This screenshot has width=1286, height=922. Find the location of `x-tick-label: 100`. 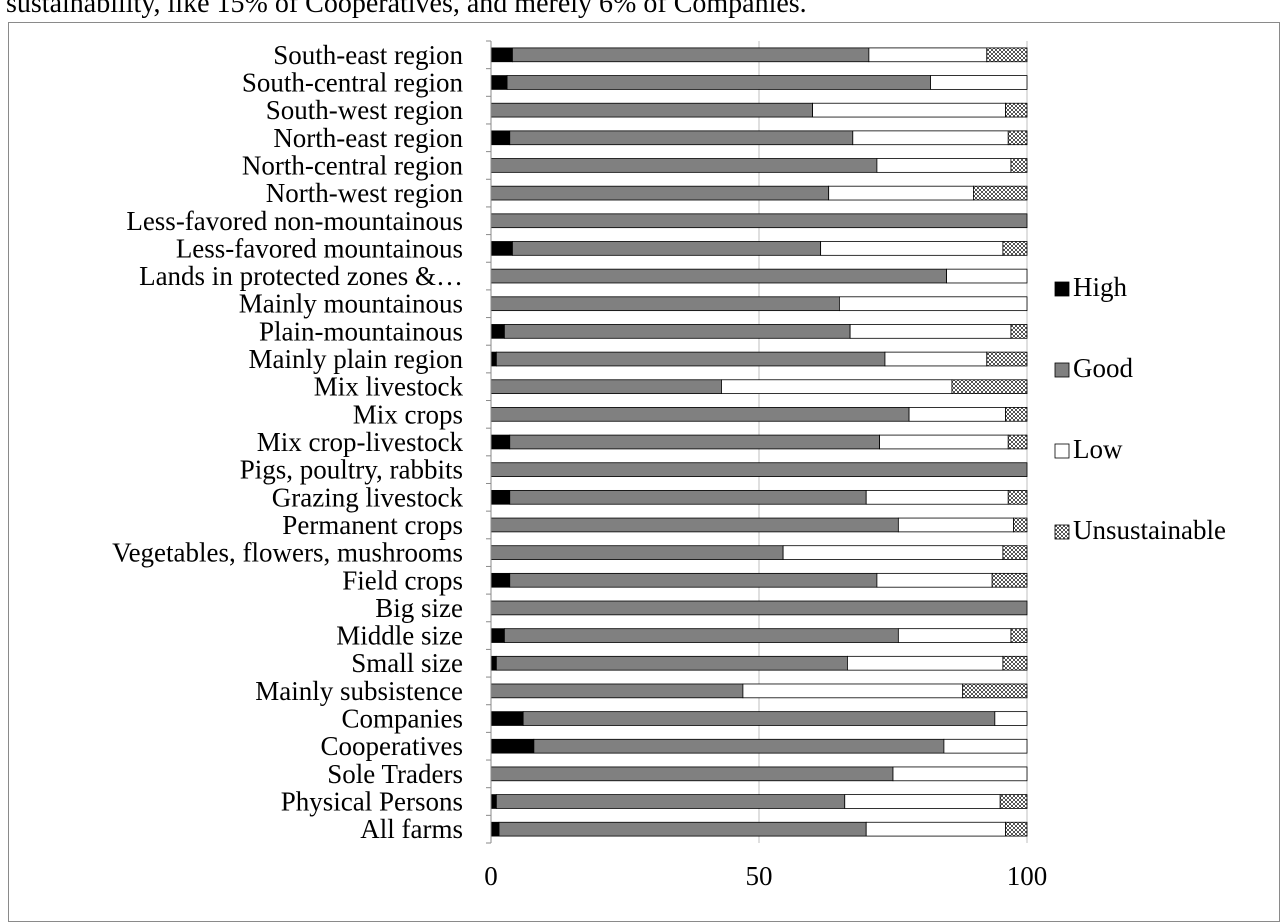

x-tick-label: 100 is located at coordinates (1027, 876).